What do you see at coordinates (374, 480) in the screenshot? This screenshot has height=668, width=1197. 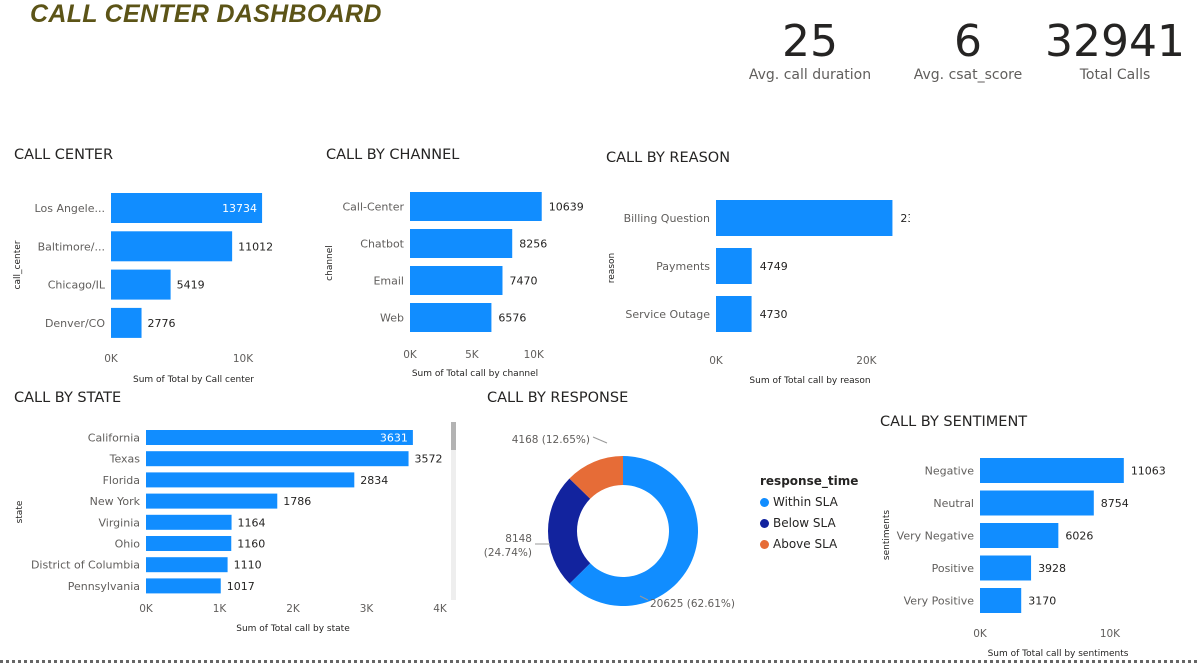 I see `data-label: 2834` at bounding box center [374, 480].